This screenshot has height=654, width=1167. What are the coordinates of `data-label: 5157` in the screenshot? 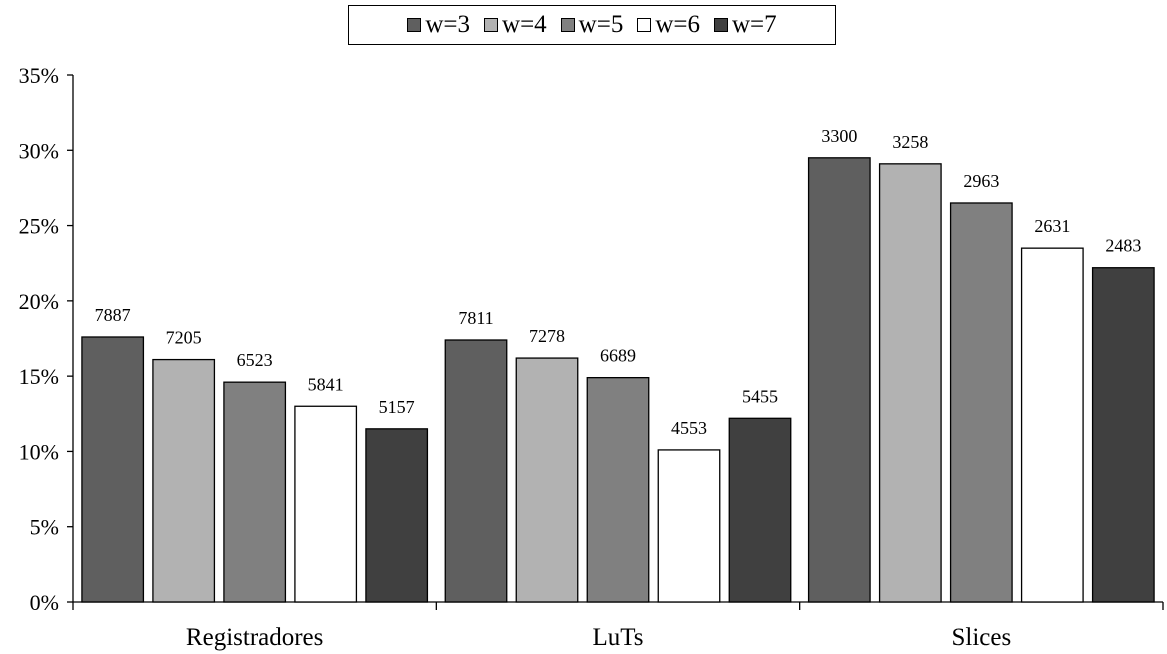 It's located at (397, 407).